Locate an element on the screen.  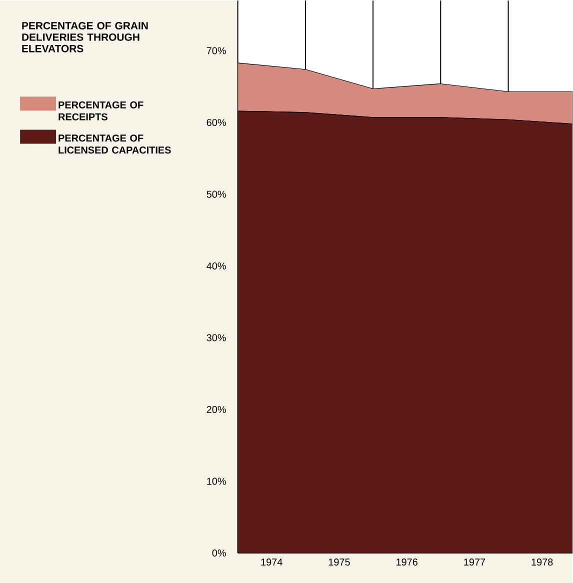
y-tick-label: 20% is located at coordinates (216, 410).